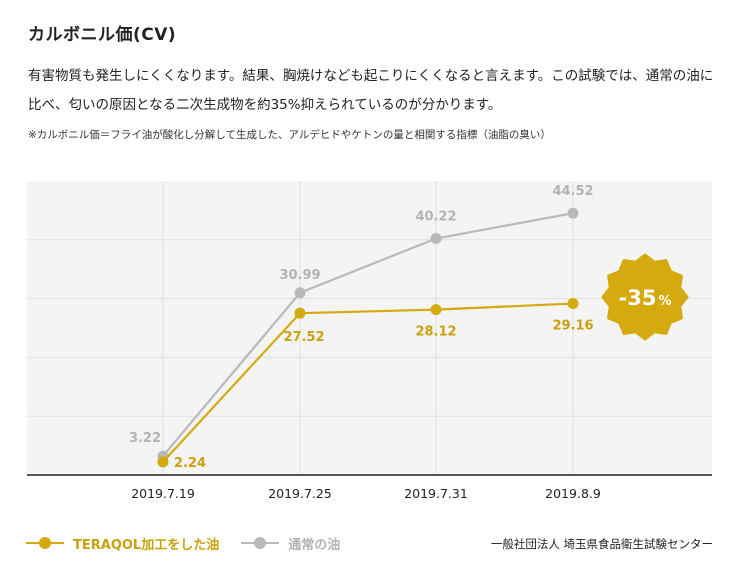  I want to click on legend-swatch-teraqol, so click(45, 543).